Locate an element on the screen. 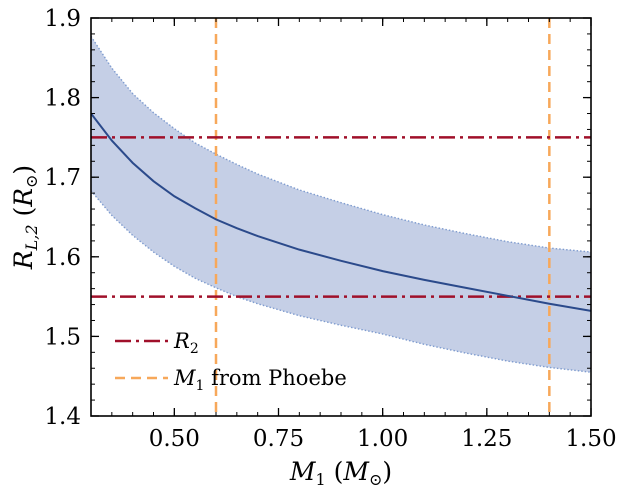  legend-label-2: M1 from Phoebe is located at coordinates (260, 380).